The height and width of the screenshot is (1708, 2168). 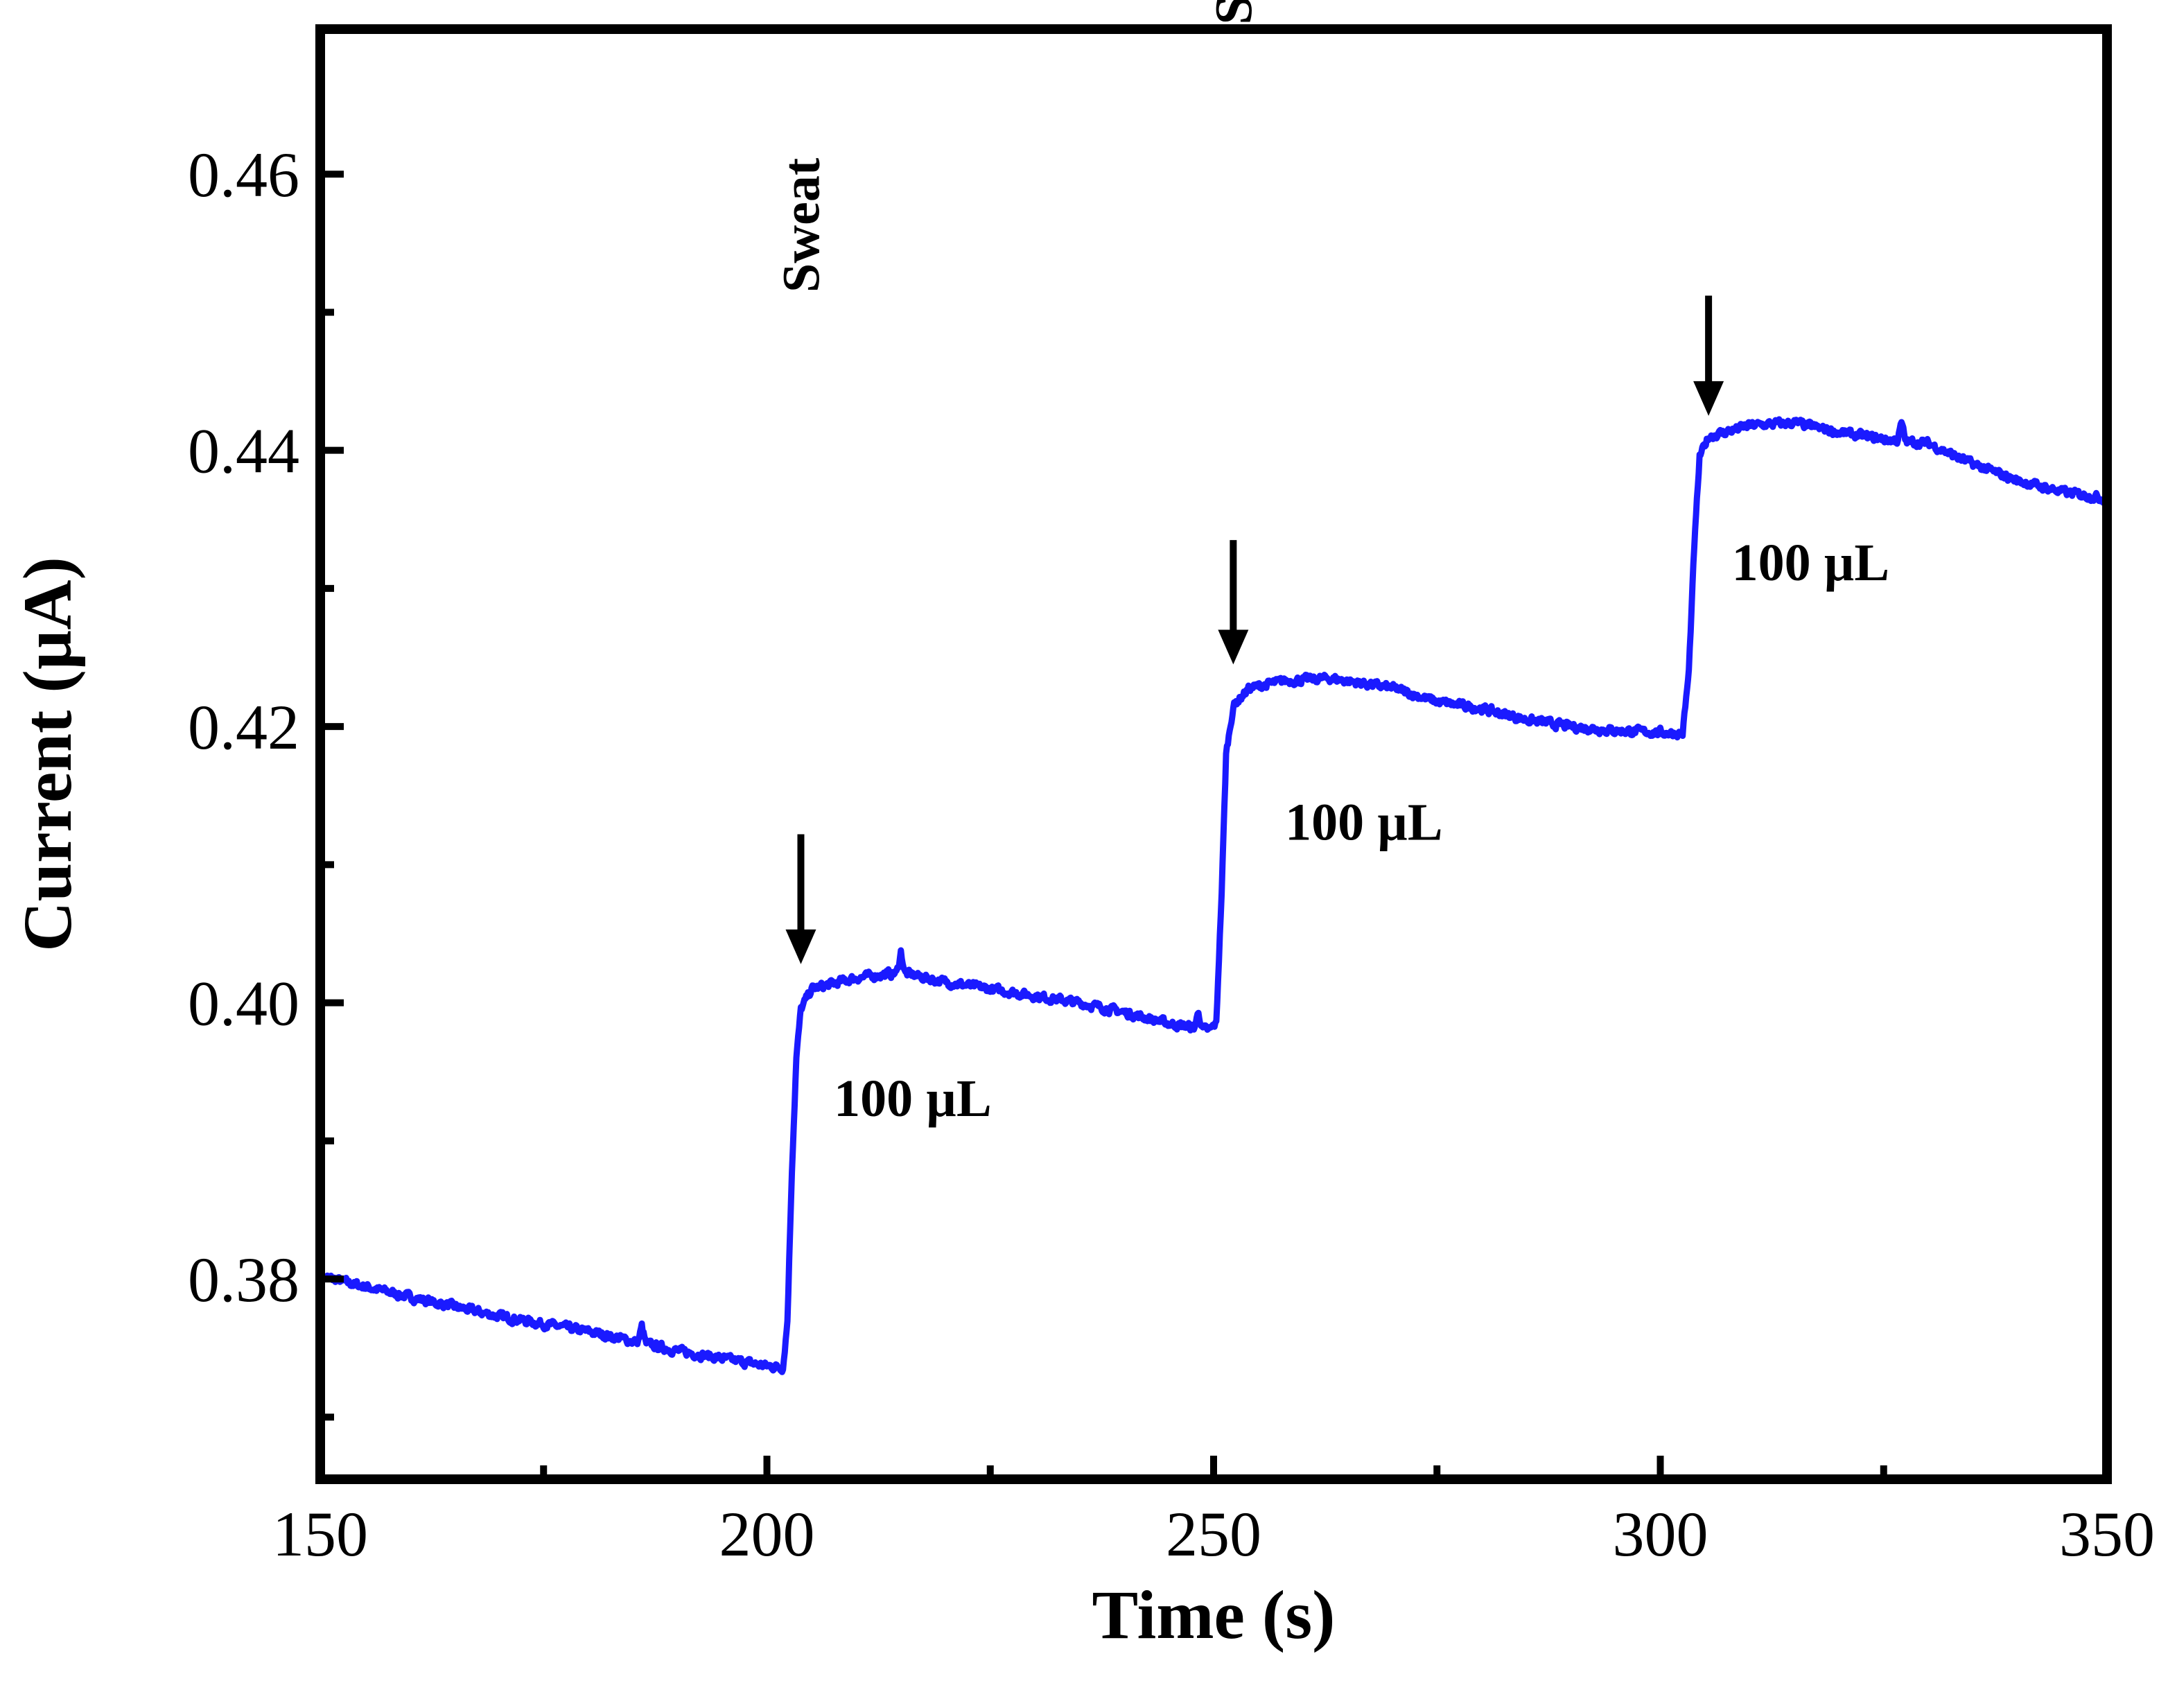 What do you see at coordinates (244, 1004) in the screenshot?
I see `y-tick-label: 0.40` at bounding box center [244, 1004].